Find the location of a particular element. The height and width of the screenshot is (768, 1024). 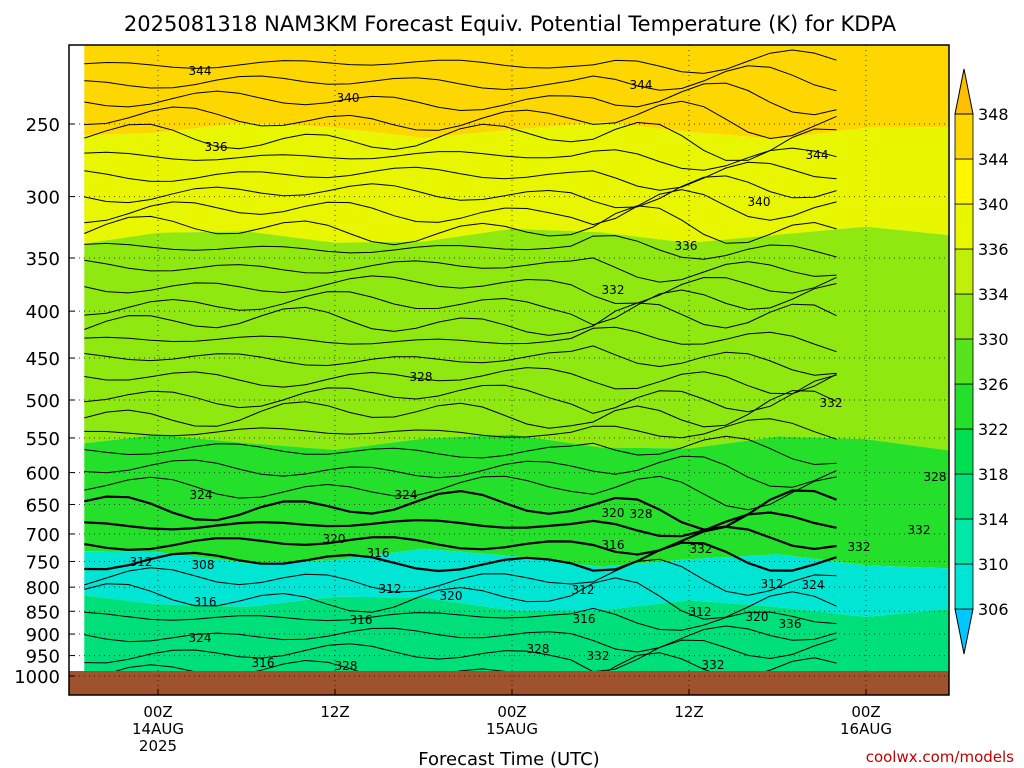

pressure-tick-label: 700 is located at coordinates (43, 535).